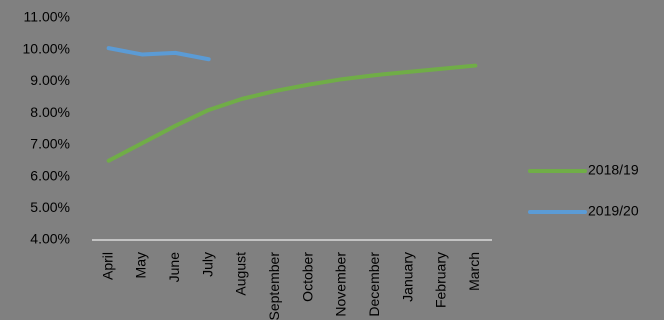 Image resolution: width=664 pixels, height=320 pixels. I want to click on y-tick-label: 8.00%, so click(50, 112).